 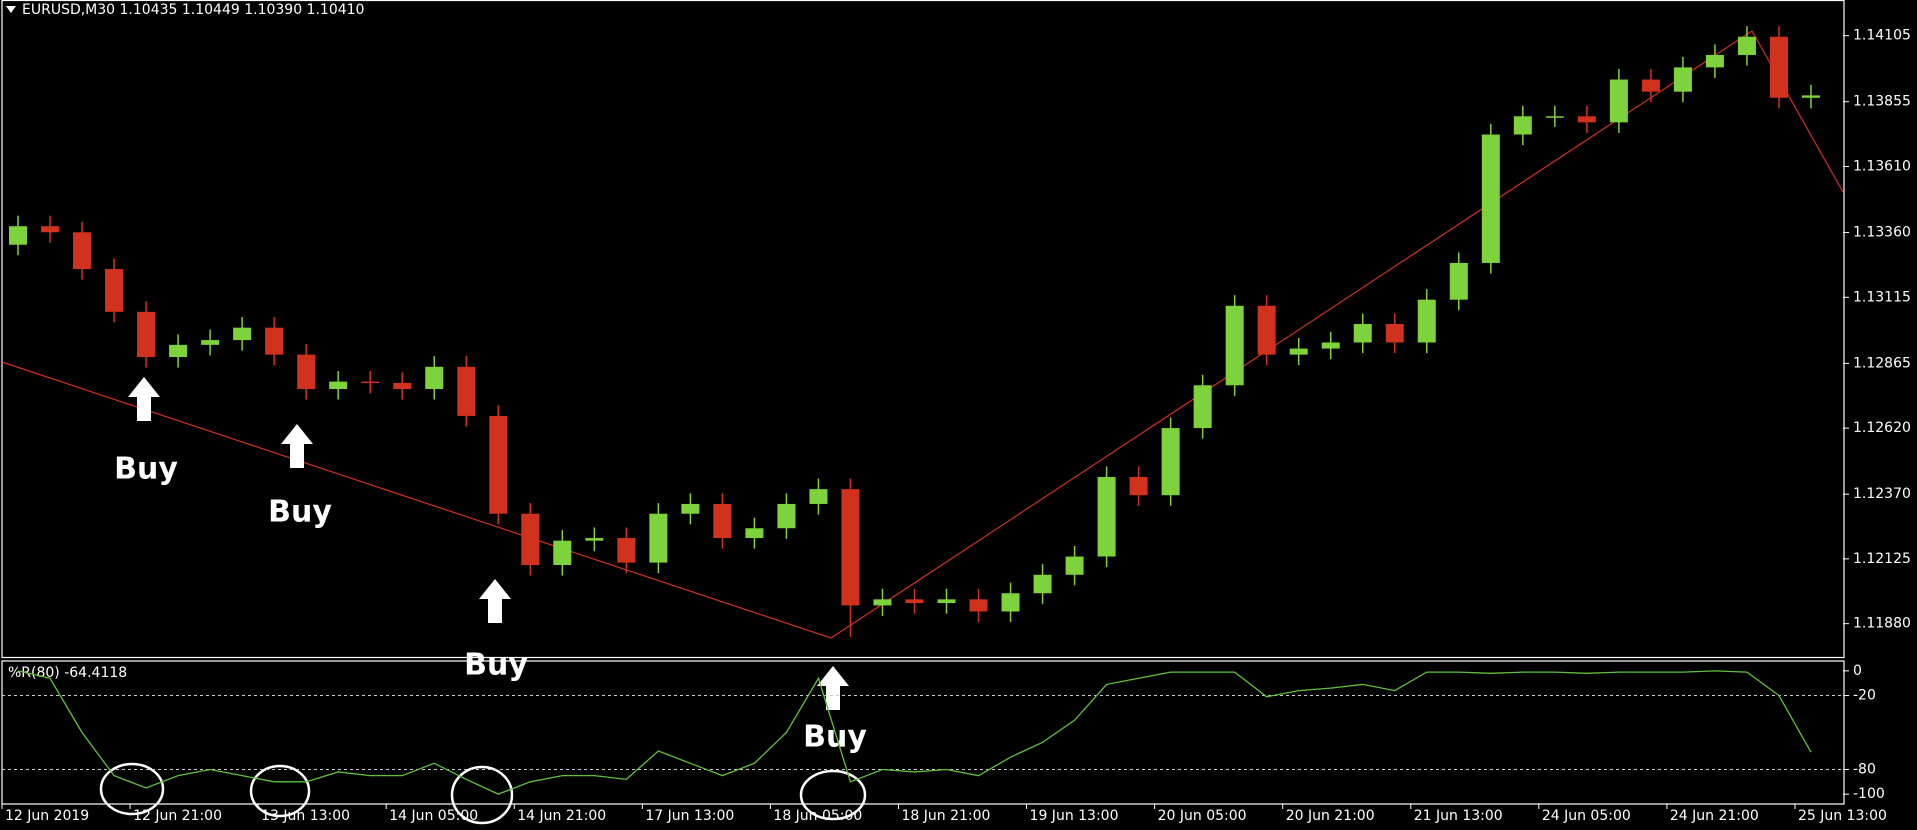 What do you see at coordinates (1882, 297) in the screenshot?
I see `y-tick-label: 1.13115` at bounding box center [1882, 297].